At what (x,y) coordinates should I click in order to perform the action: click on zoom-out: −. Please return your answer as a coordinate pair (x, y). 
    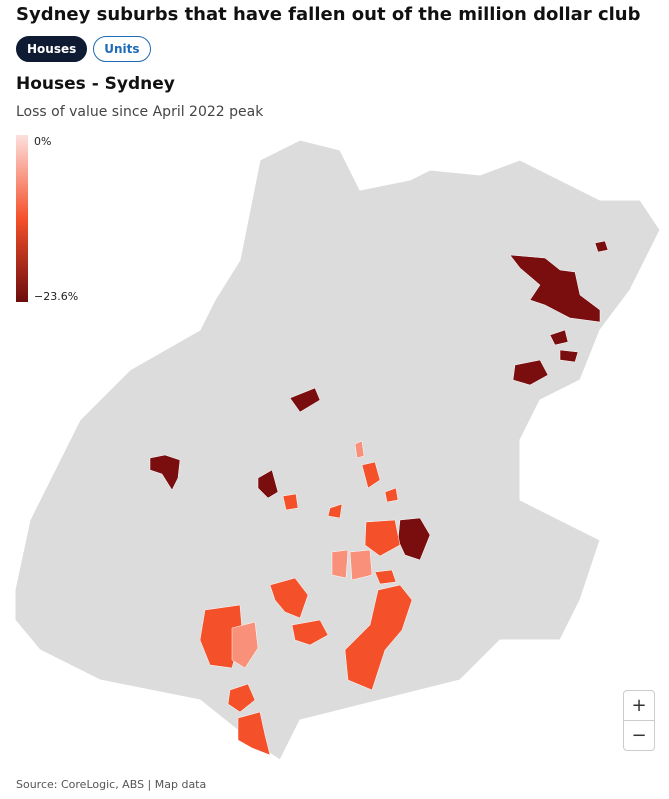
    Looking at the image, I should click on (639, 735).